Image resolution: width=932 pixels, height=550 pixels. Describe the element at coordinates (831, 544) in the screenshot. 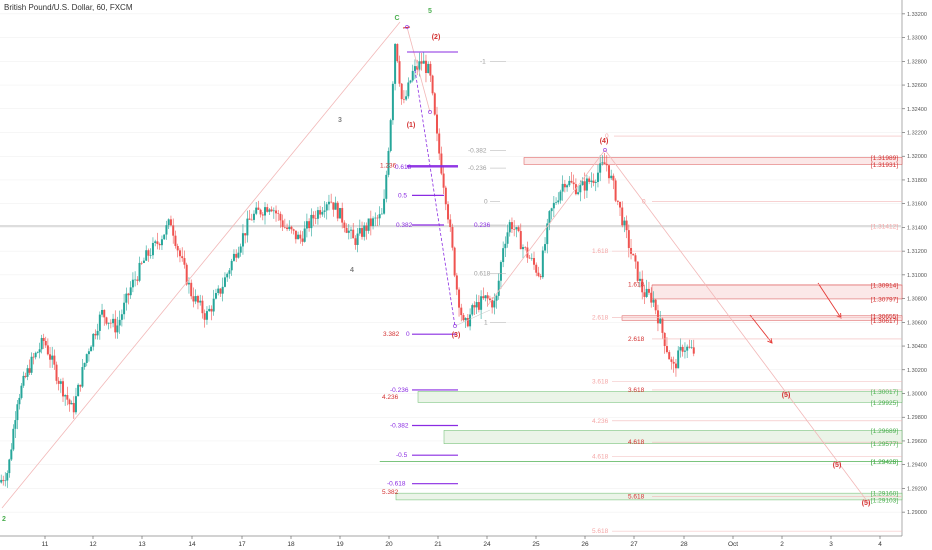

I see `x-tick-label: 3` at that location.